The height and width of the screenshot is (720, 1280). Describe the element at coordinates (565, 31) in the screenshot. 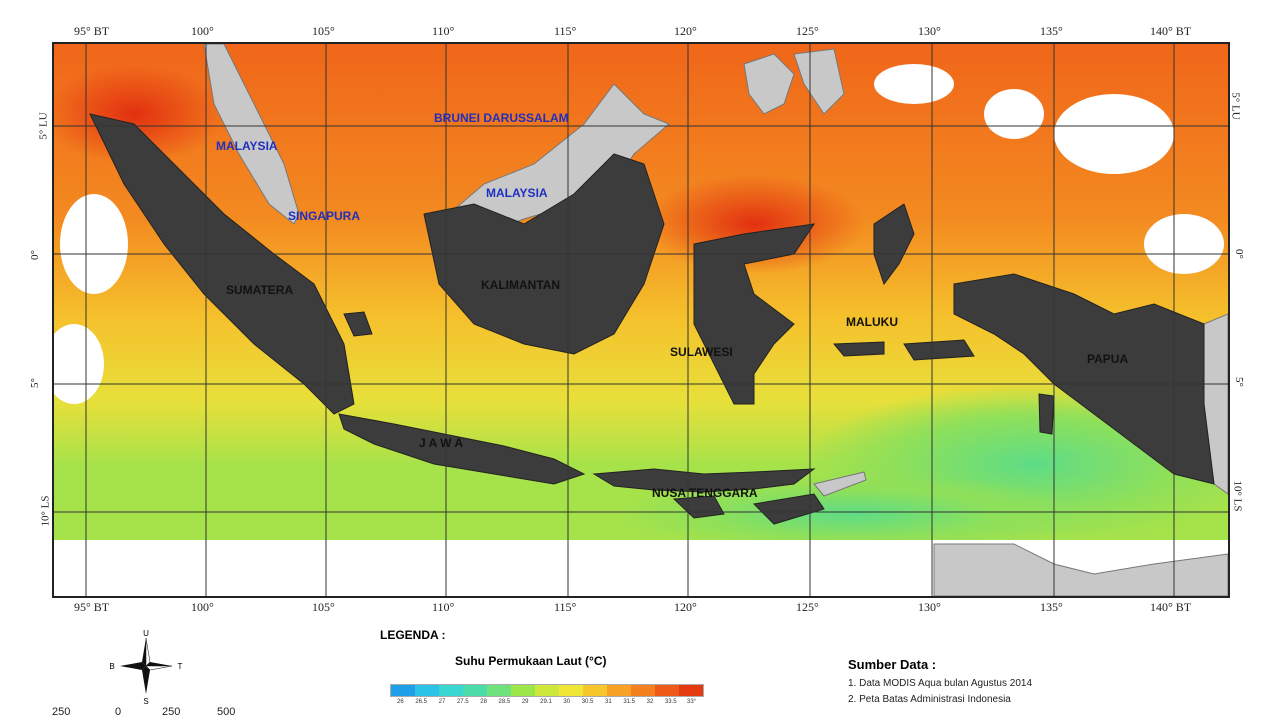

I see `lon-tick-top: 115°` at that location.